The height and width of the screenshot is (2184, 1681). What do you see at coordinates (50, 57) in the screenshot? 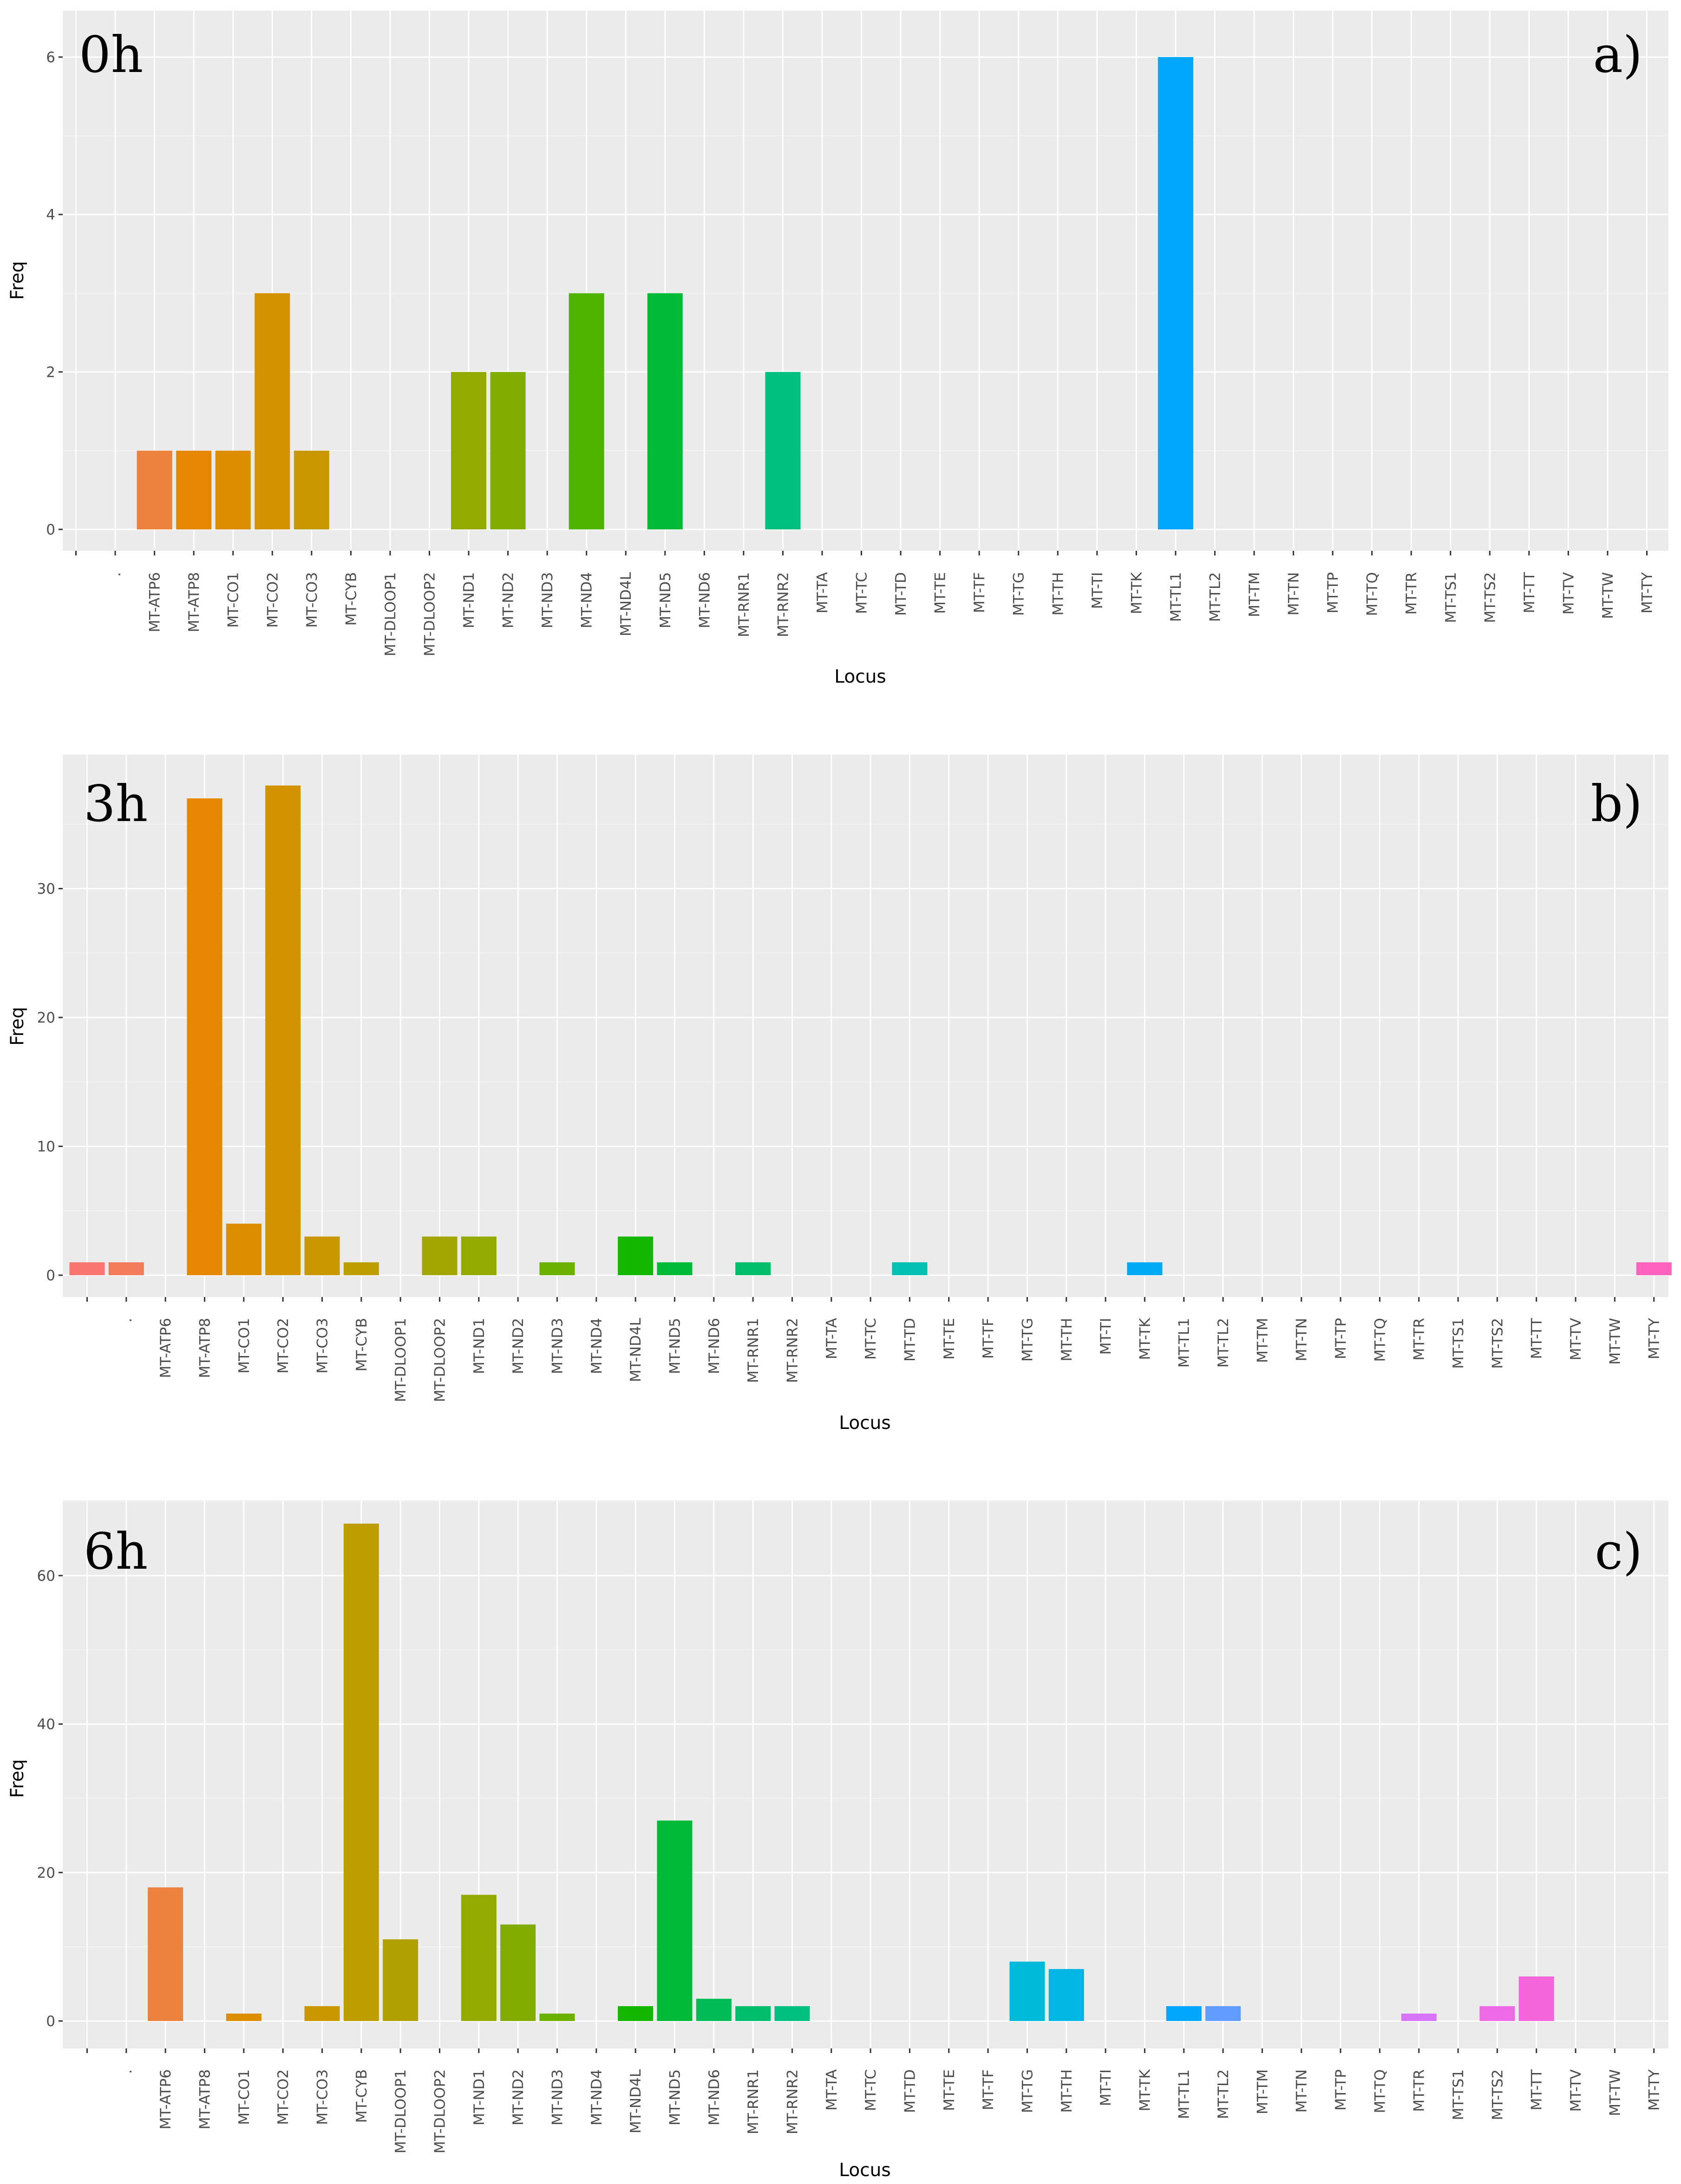
I see `y-tick-label: 6` at bounding box center [50, 57].